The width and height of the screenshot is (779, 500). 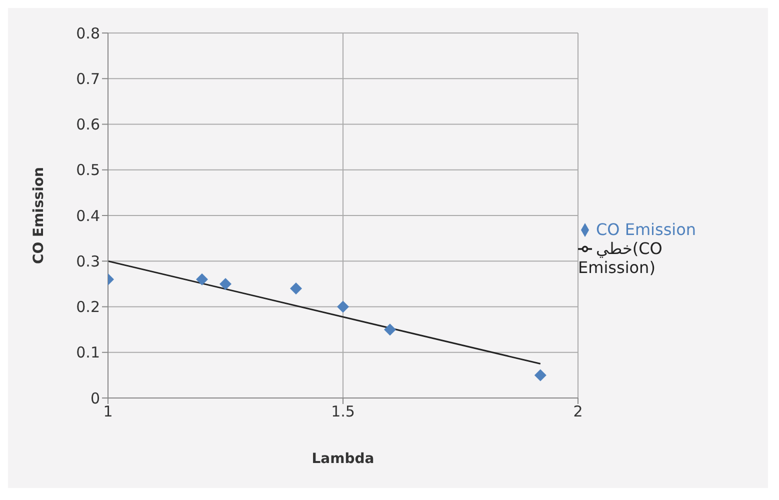 What do you see at coordinates (95, 398) in the screenshot?
I see `y-tick-label: 0` at bounding box center [95, 398].